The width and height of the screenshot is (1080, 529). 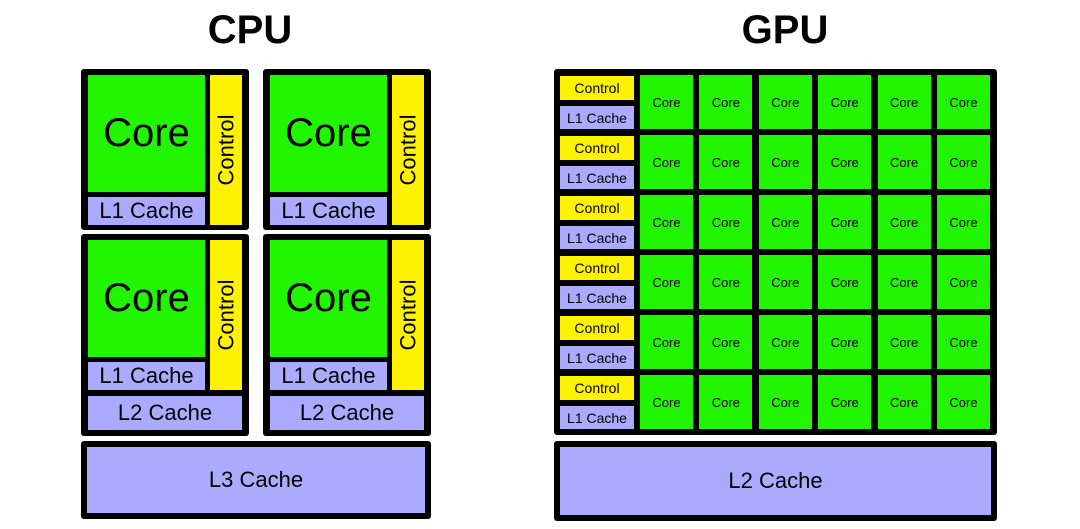 I want to click on cpu-title: CPU, so click(x=250, y=30).